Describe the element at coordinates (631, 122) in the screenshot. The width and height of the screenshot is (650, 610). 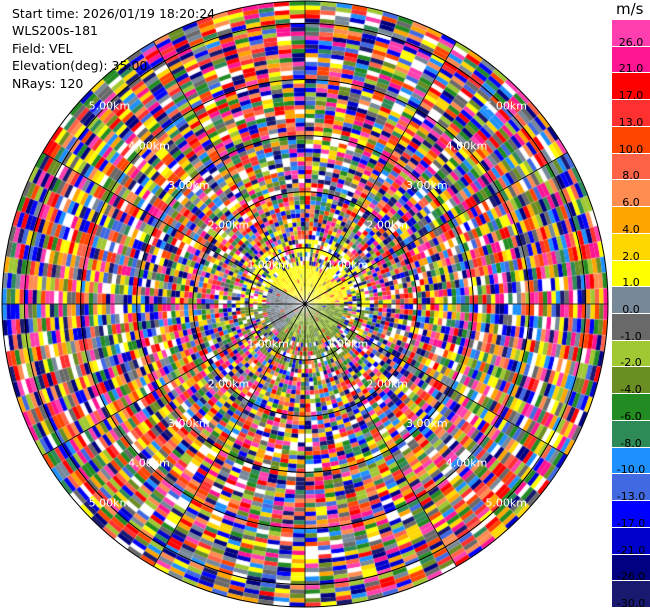
I see `colorbar-tick-label: 13.0` at that location.